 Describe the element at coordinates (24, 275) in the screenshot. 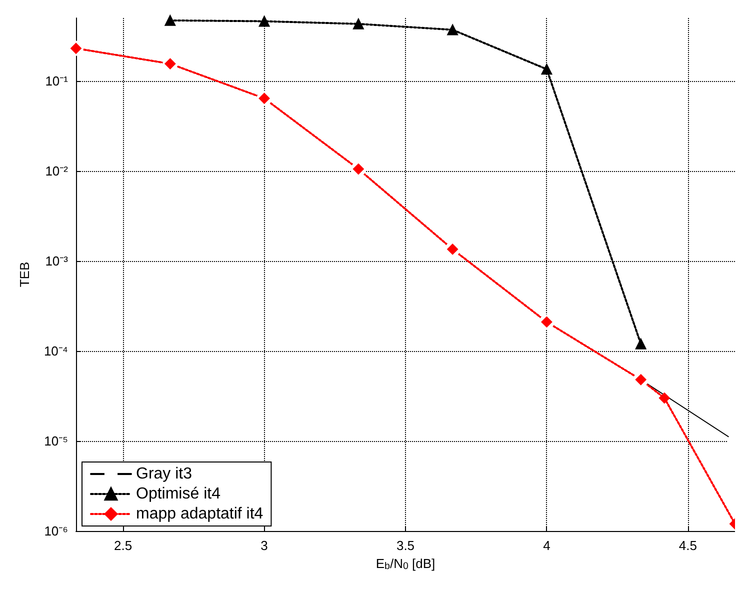

I see `y-axis-title: TEB` at that location.